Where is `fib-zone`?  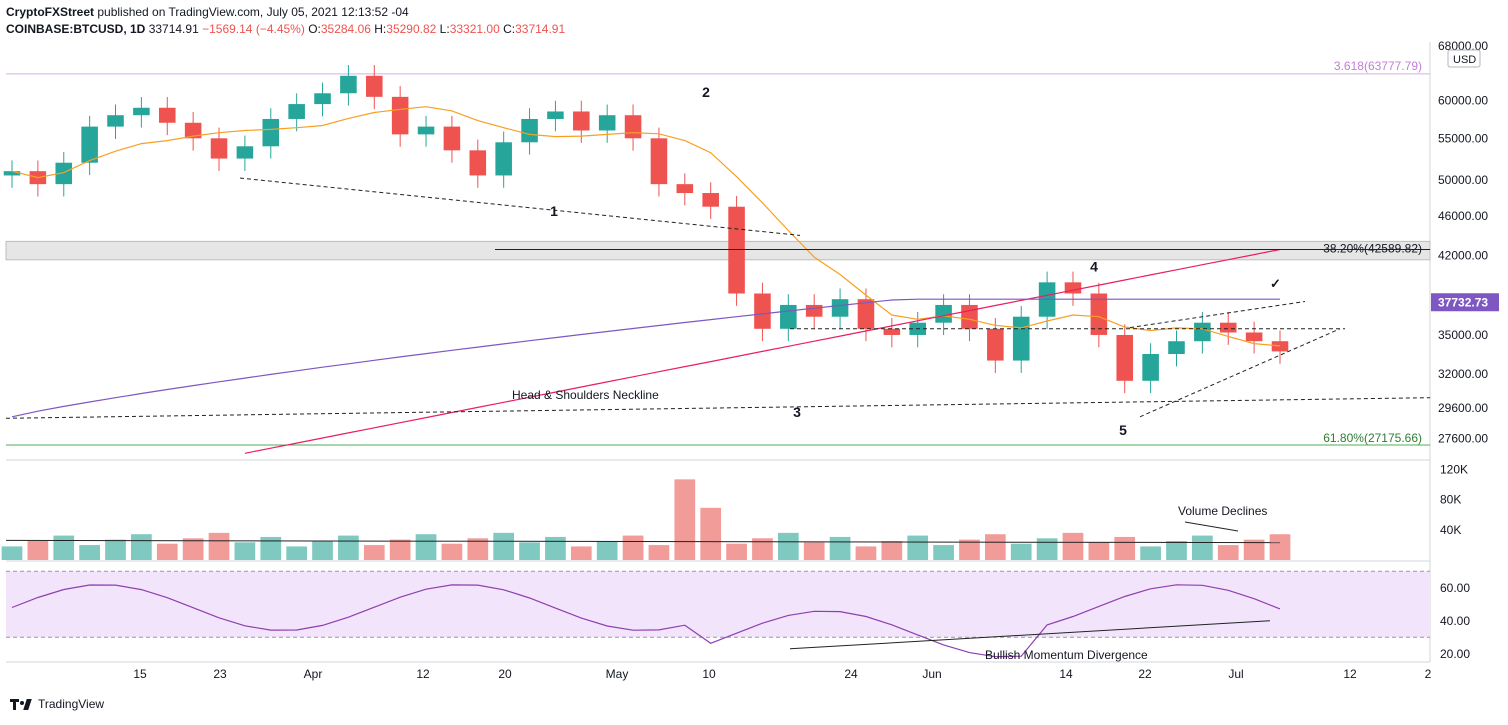 fib-zone is located at coordinates (718, 250).